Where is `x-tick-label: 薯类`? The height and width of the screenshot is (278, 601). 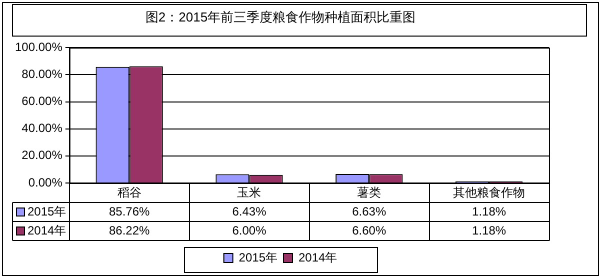 x-tick-label: 薯类 is located at coordinates (369, 193).